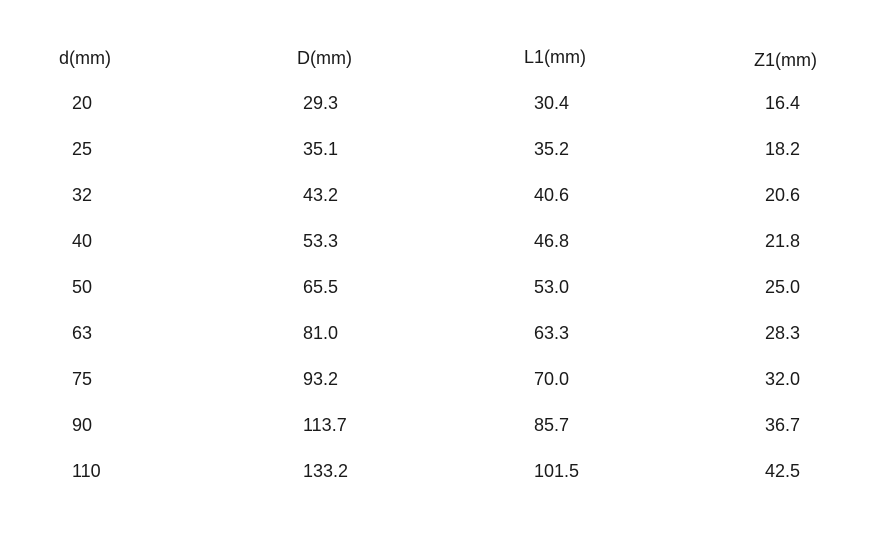  What do you see at coordinates (82, 241) in the screenshot?
I see `table-cell-d: 40` at bounding box center [82, 241].